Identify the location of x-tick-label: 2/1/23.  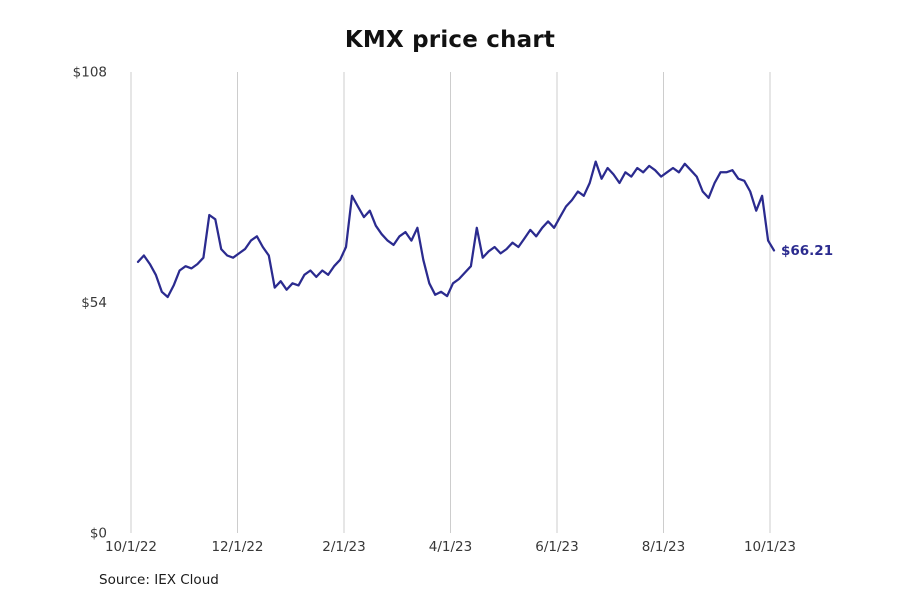
(343, 547).